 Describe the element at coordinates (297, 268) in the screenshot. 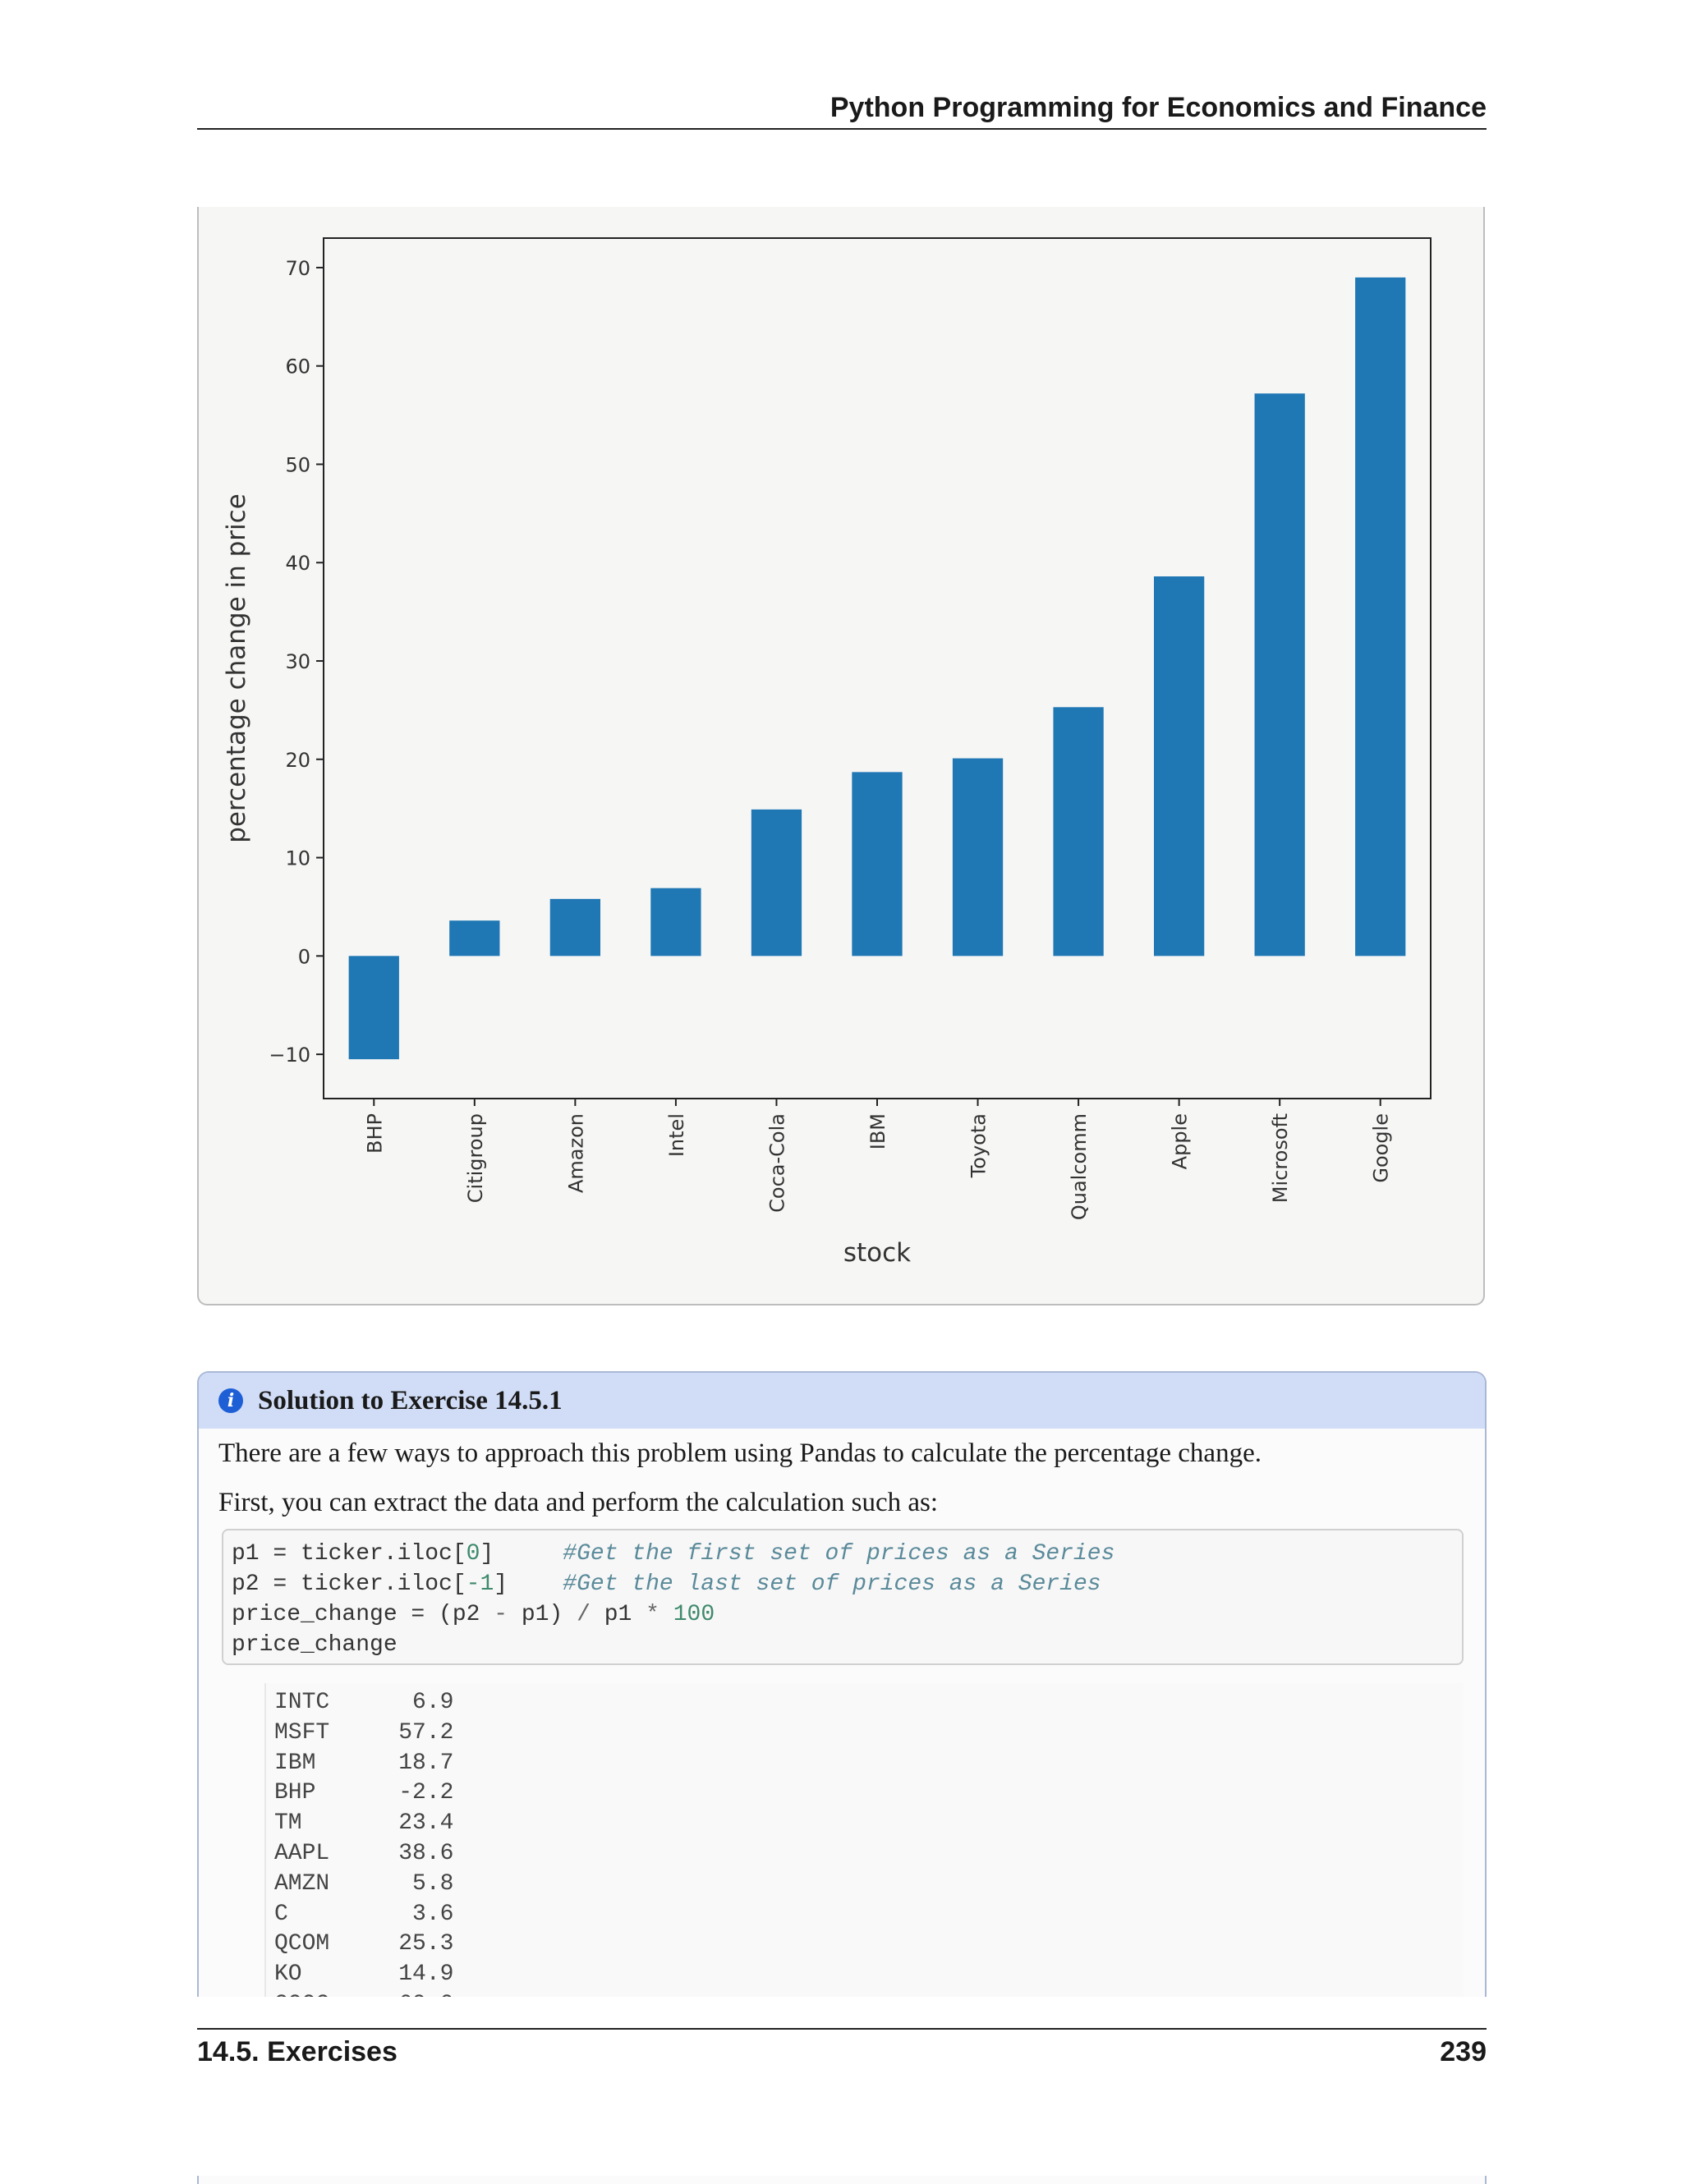

I see `y-tick-label: 70` at that location.